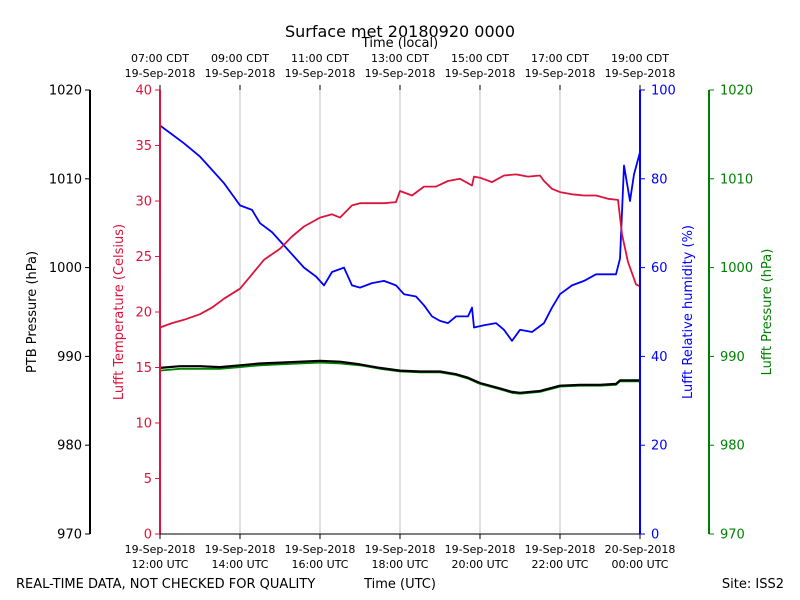 Image resolution: width=800 pixels, height=600 pixels. Describe the element at coordinates (65, 179) in the screenshot. I see `ptb-tick-label: 1010` at that location.